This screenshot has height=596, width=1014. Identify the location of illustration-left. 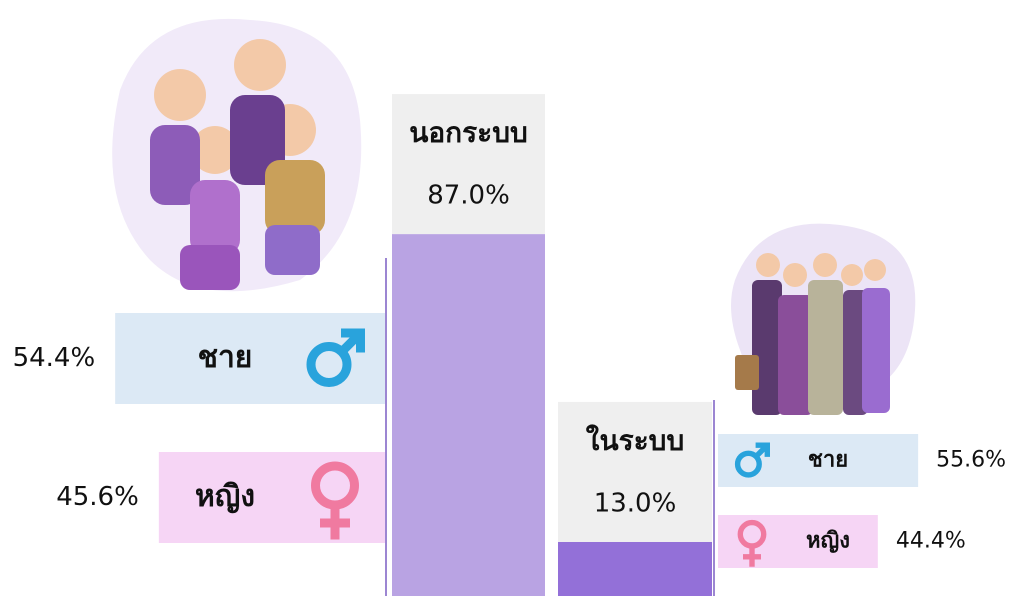
(237, 155).